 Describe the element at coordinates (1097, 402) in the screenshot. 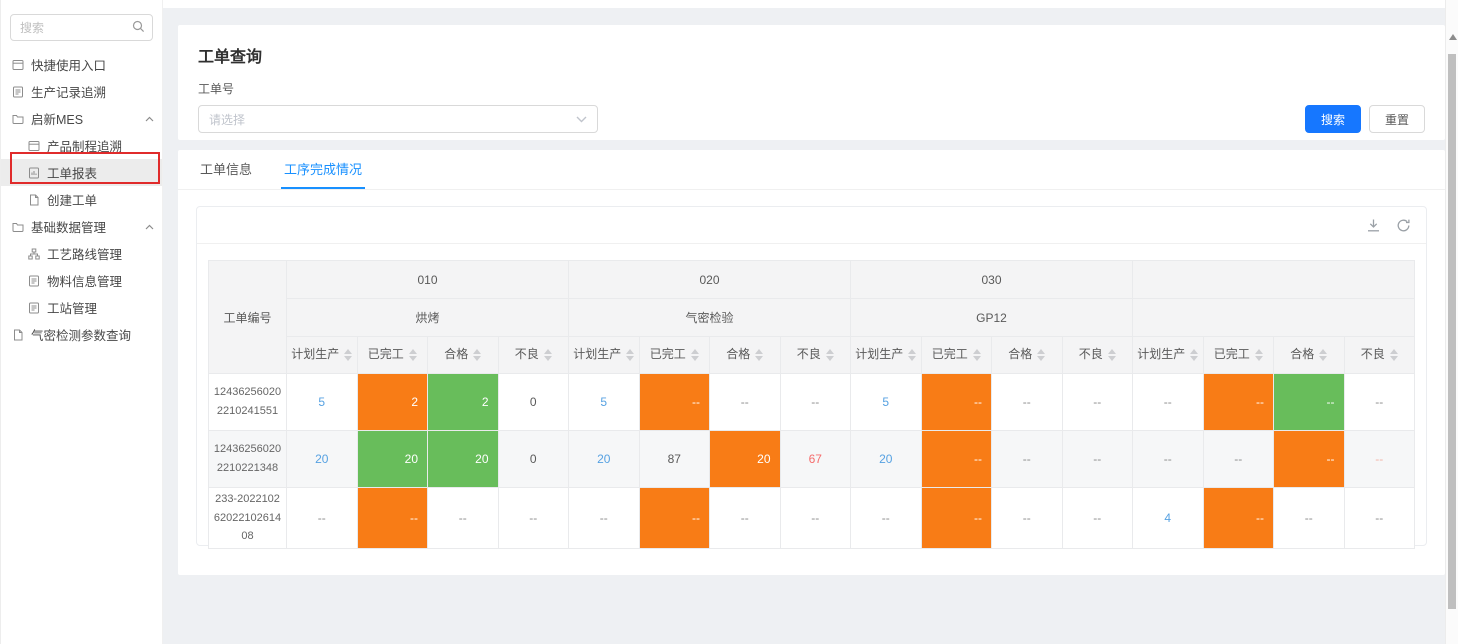

I see `table-cell-r0-c11: --` at that location.